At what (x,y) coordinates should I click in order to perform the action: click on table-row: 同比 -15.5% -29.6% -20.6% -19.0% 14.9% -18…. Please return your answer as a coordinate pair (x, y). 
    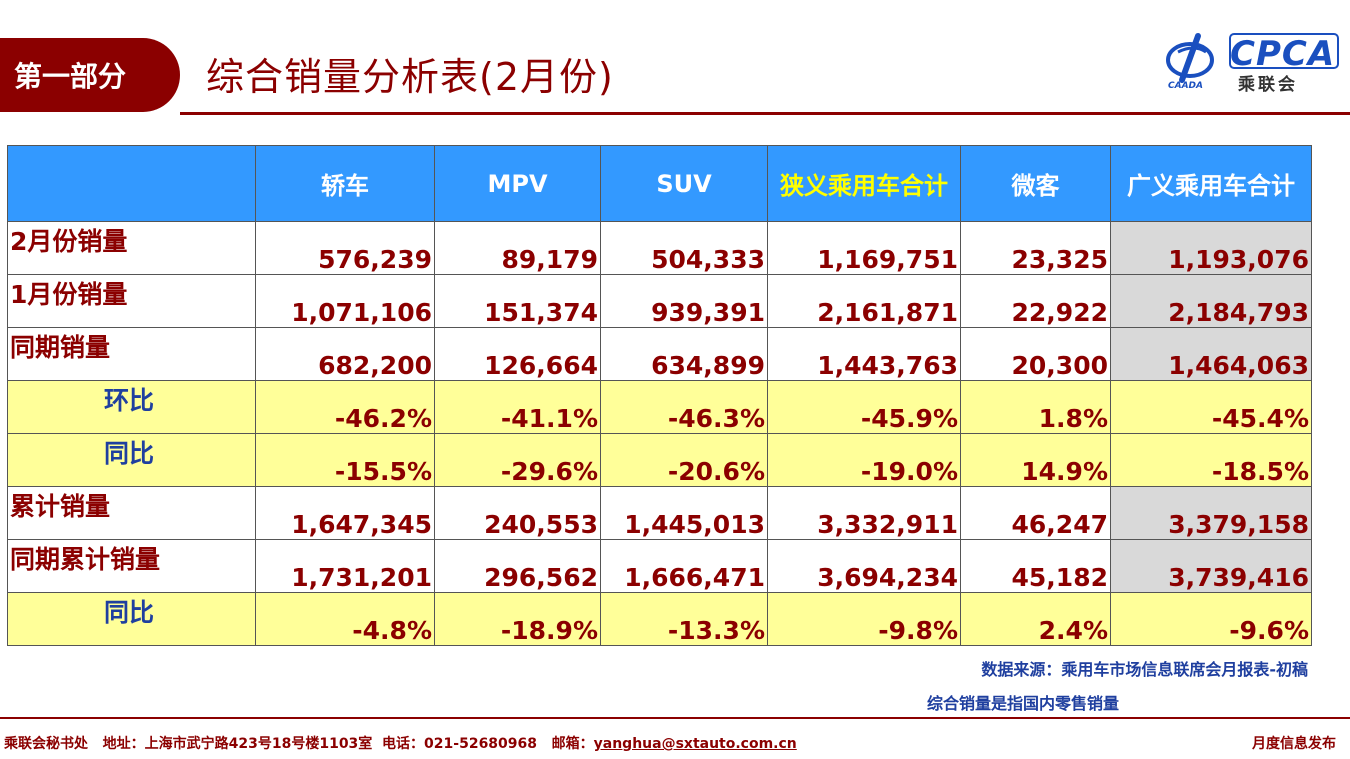
    Looking at the image, I should click on (659, 460).